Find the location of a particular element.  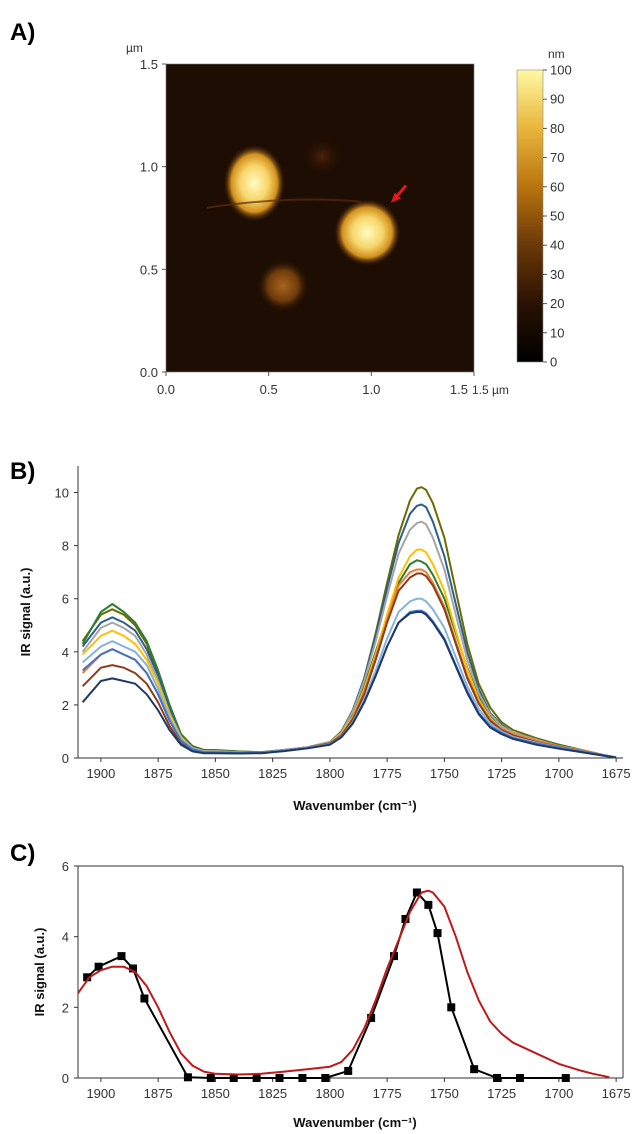

colorbar-unit: nm is located at coordinates (556, 54).